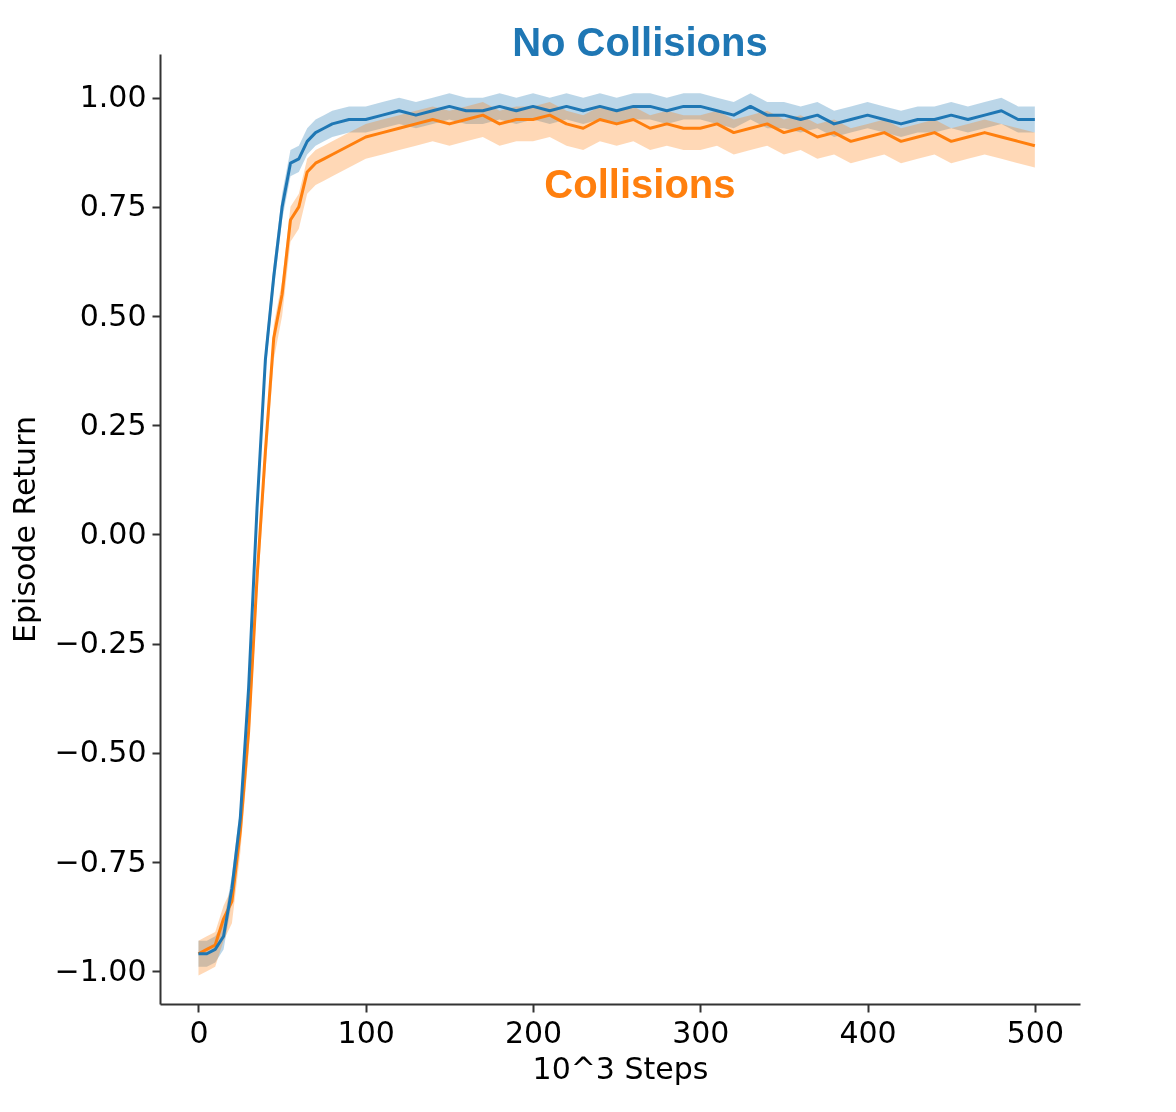 The height and width of the screenshot is (1112, 1176). I want to click on x-tick-label: 500, so click(1035, 1032).